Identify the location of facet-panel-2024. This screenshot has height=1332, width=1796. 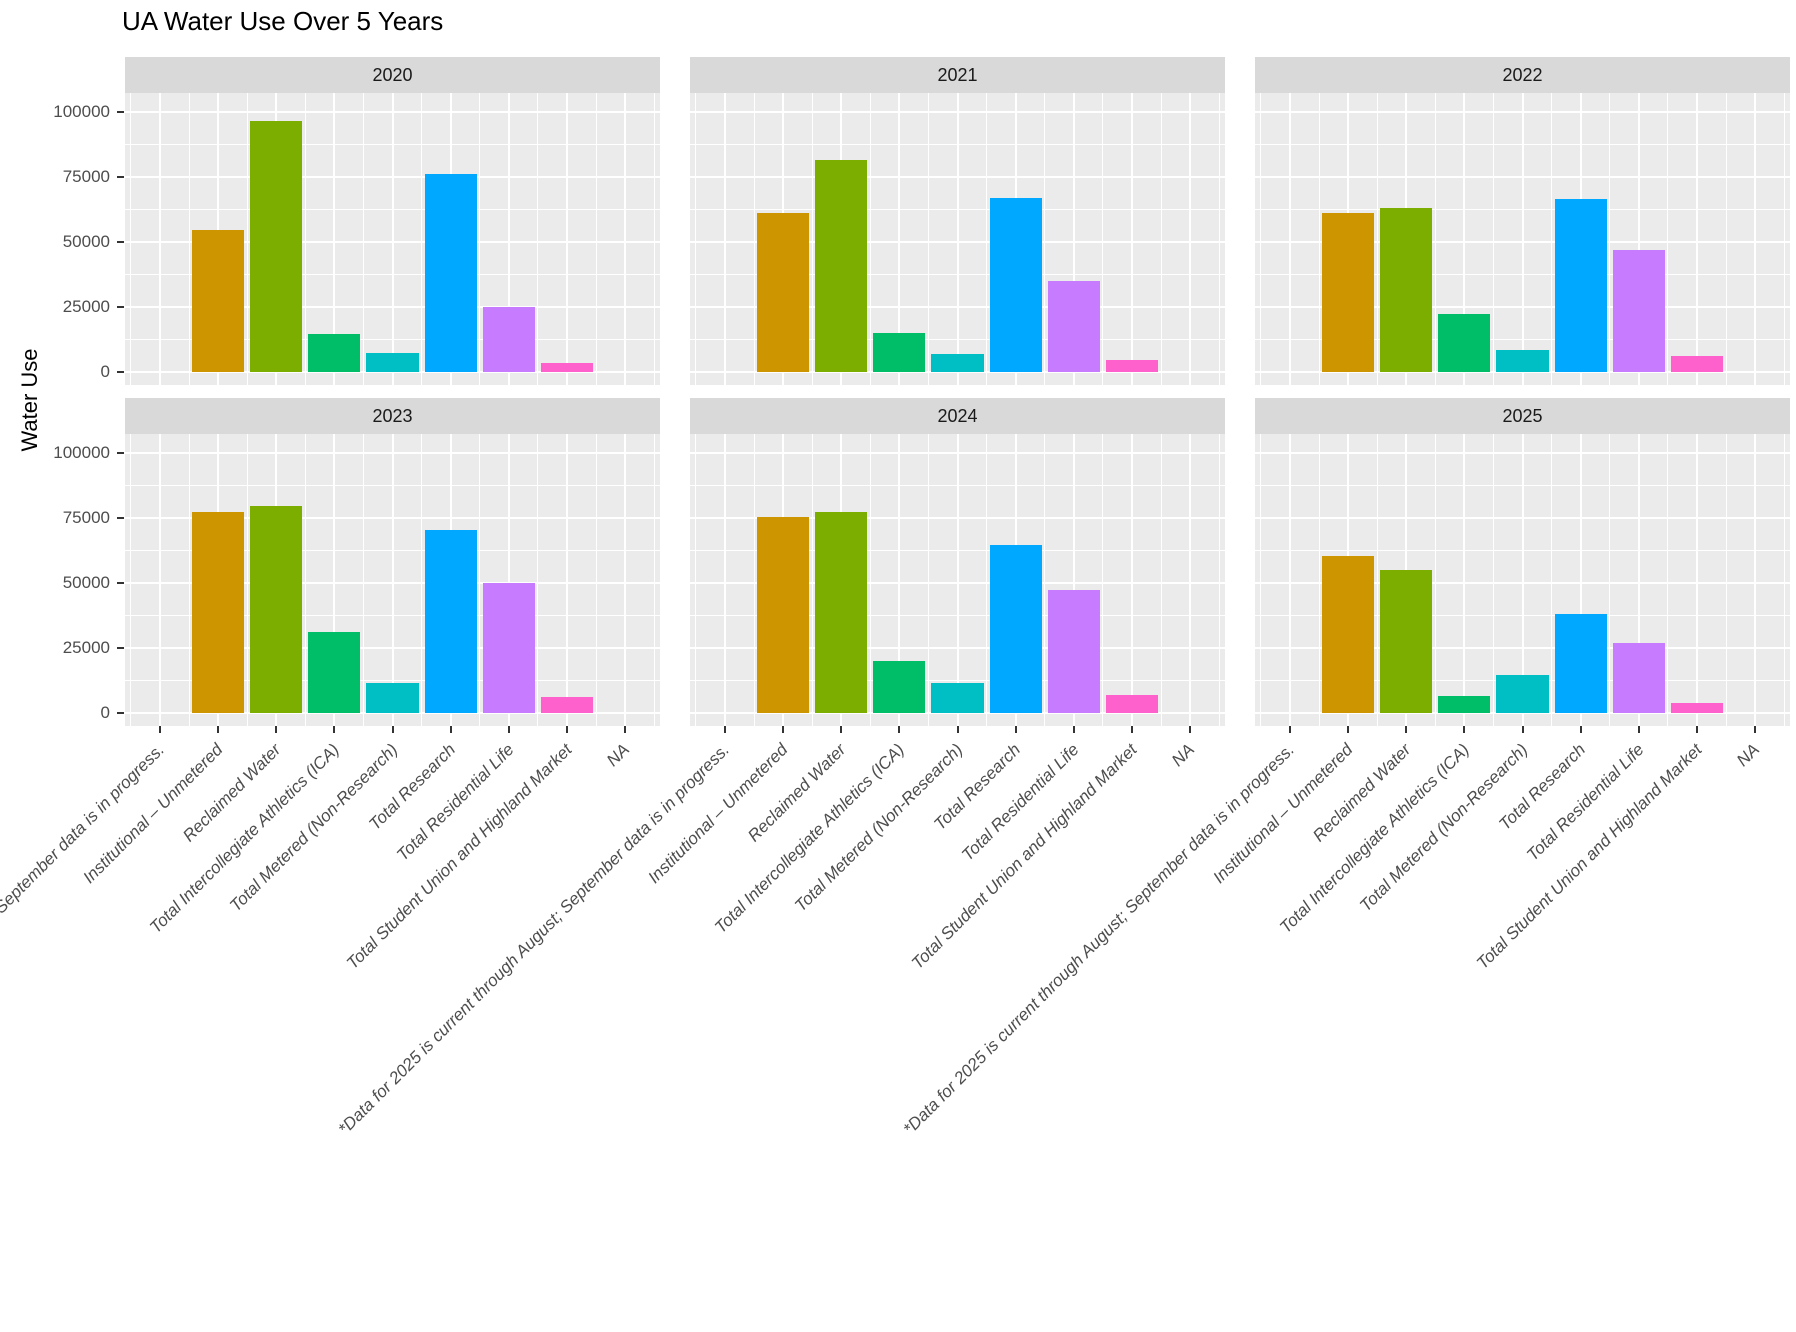
(957, 580).